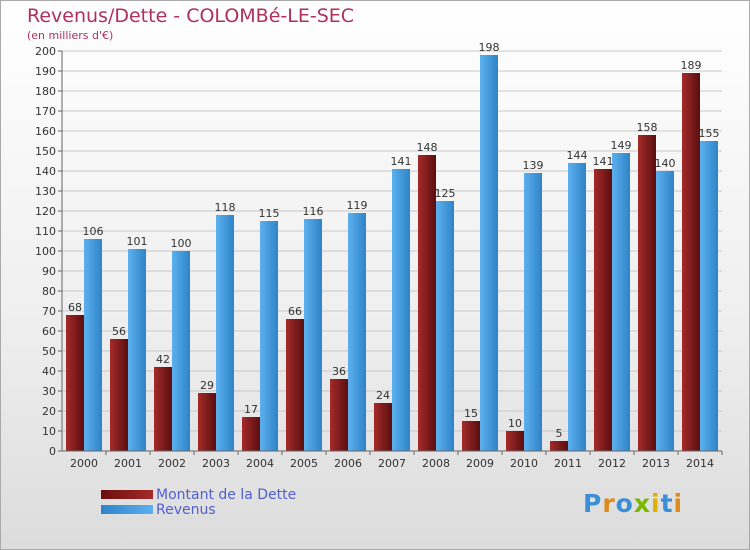  I want to click on bar-revenus-2003, so click(225, 333).